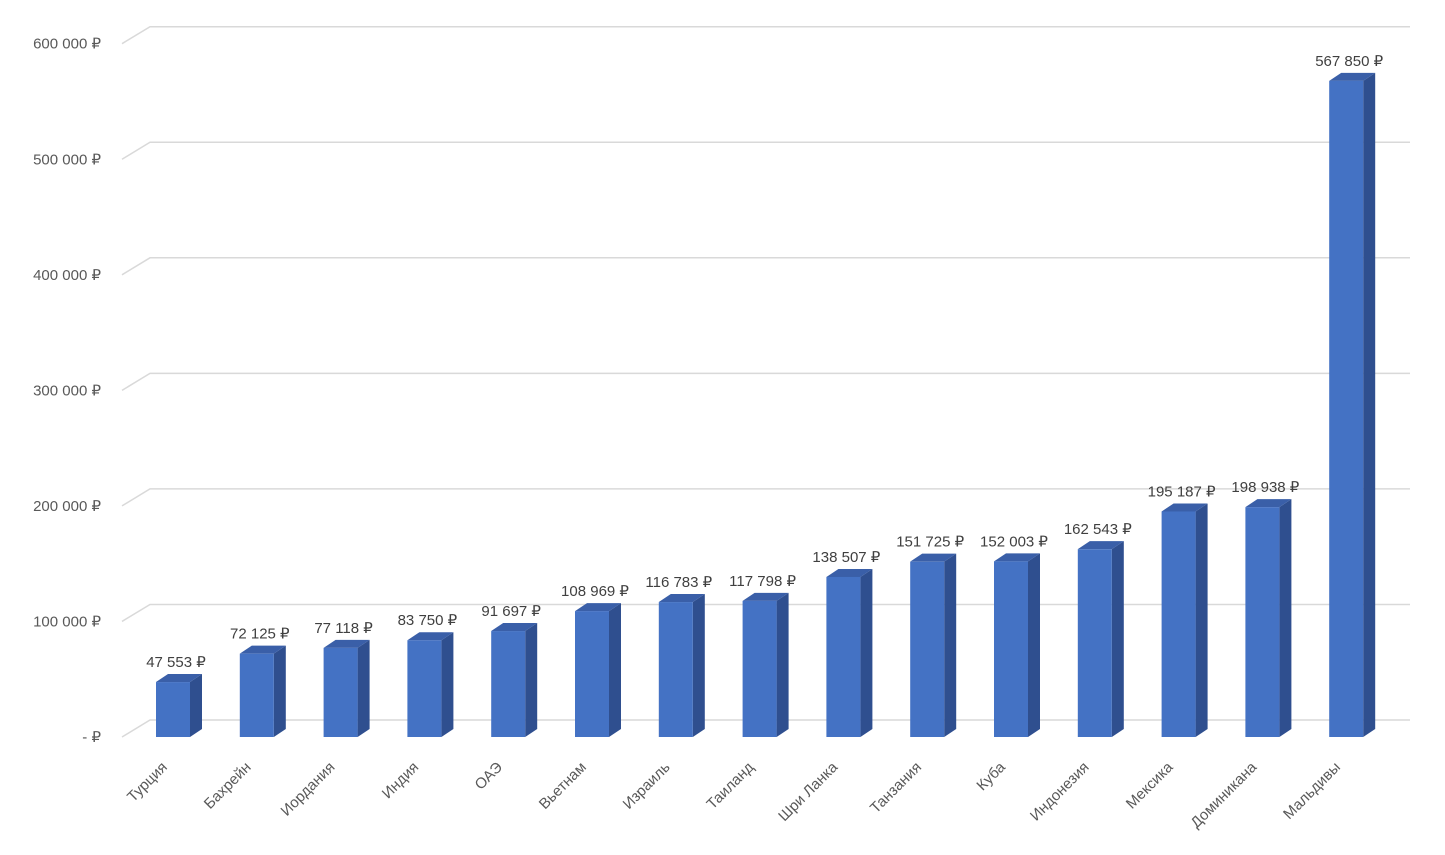 This screenshot has width=1445, height=855. I want to click on x-tick-label: Израиль, so click(647, 786).